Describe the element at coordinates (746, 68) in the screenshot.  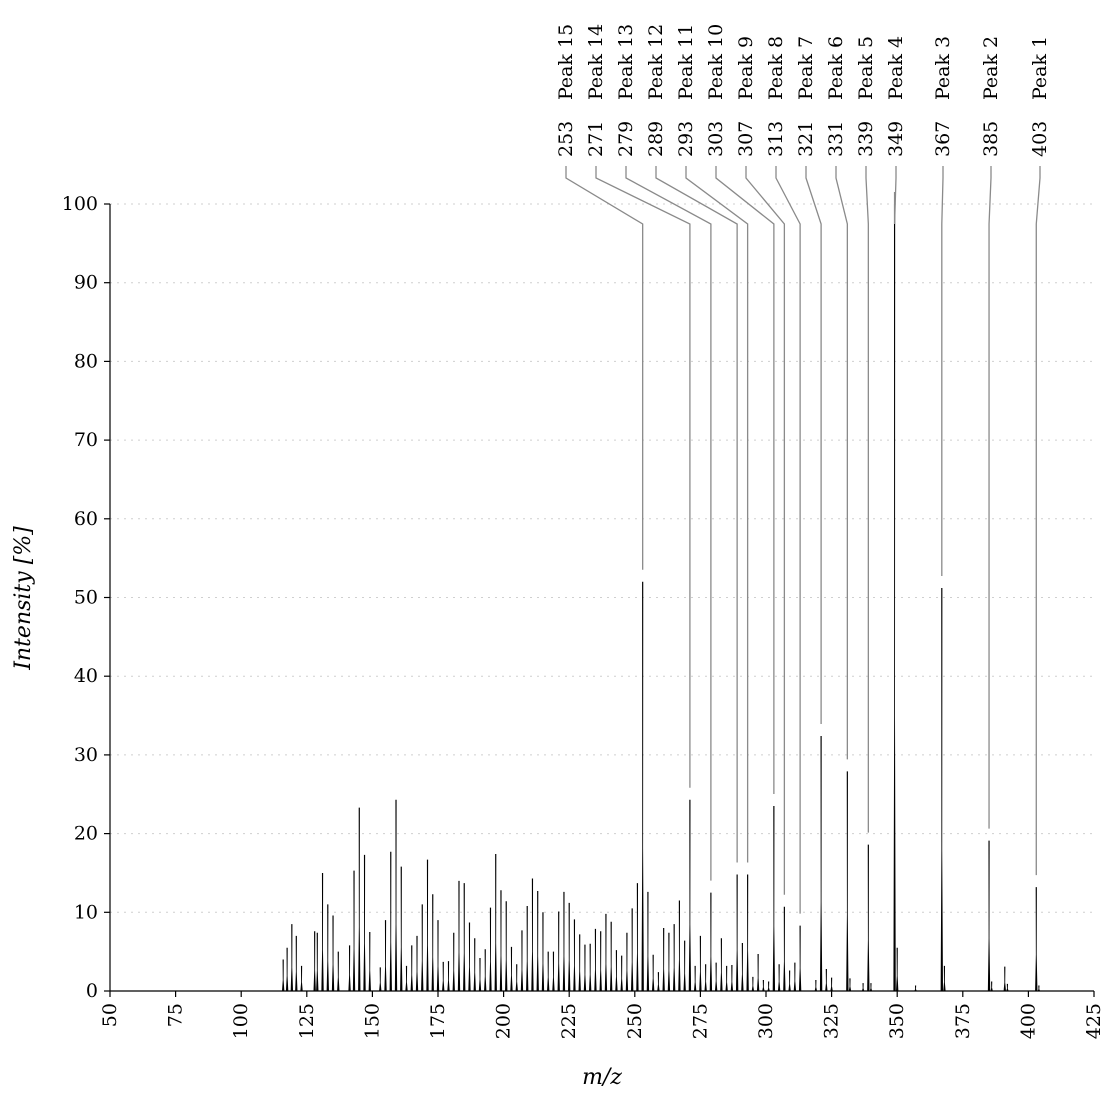
I see `peak-name-label: Peak 9` at that location.